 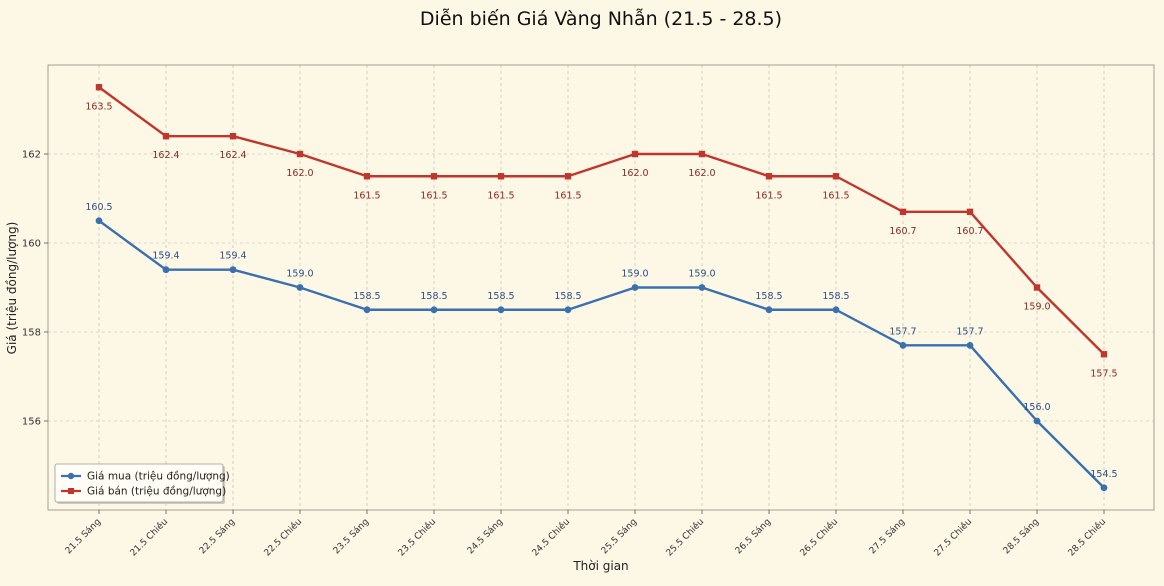 I want to click on y-tick-label: 160, so click(x=31, y=244).